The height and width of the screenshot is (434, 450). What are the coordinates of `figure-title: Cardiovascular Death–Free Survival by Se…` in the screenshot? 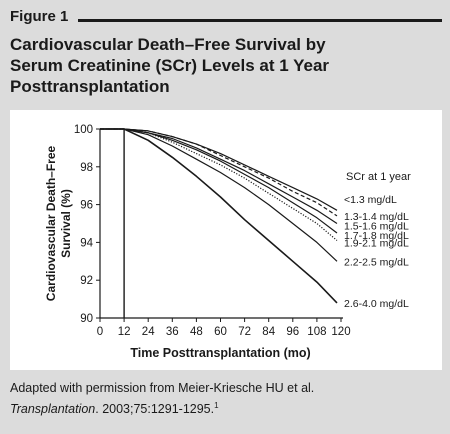 It's located at (220, 65).